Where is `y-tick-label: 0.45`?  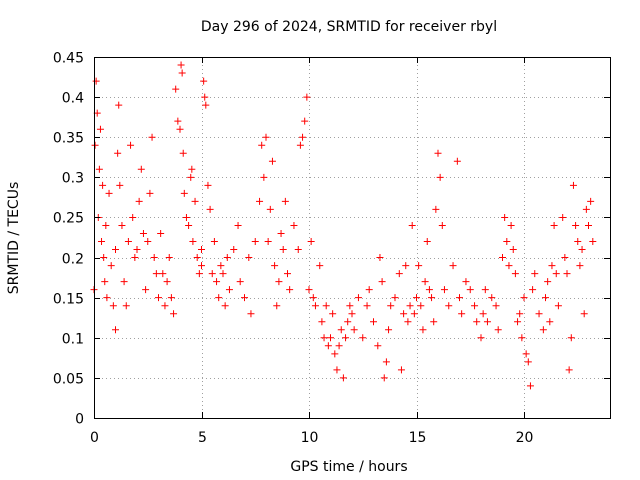 y-tick-label: 0.45 is located at coordinates (68, 59).